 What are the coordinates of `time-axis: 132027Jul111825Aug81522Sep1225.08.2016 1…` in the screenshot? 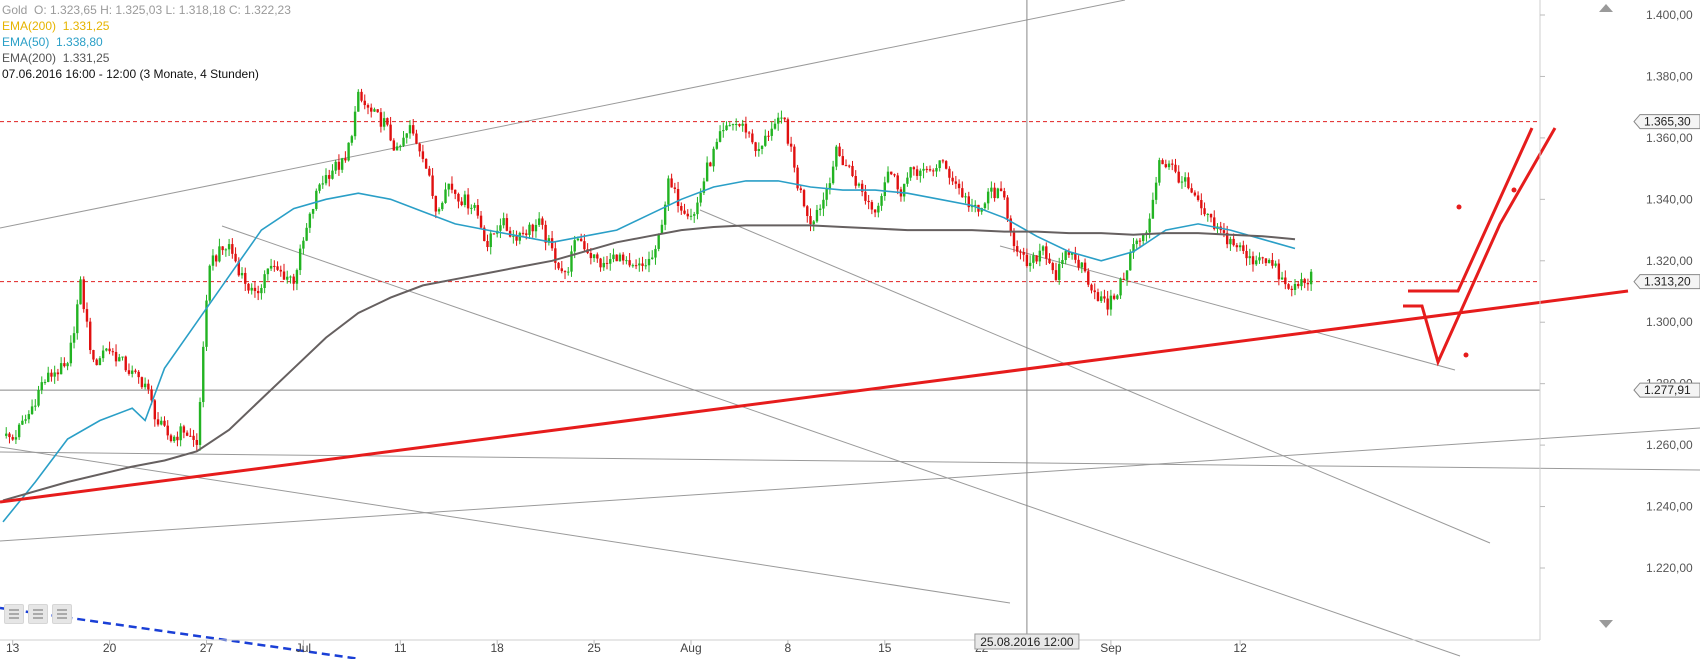 It's located at (626, 644).